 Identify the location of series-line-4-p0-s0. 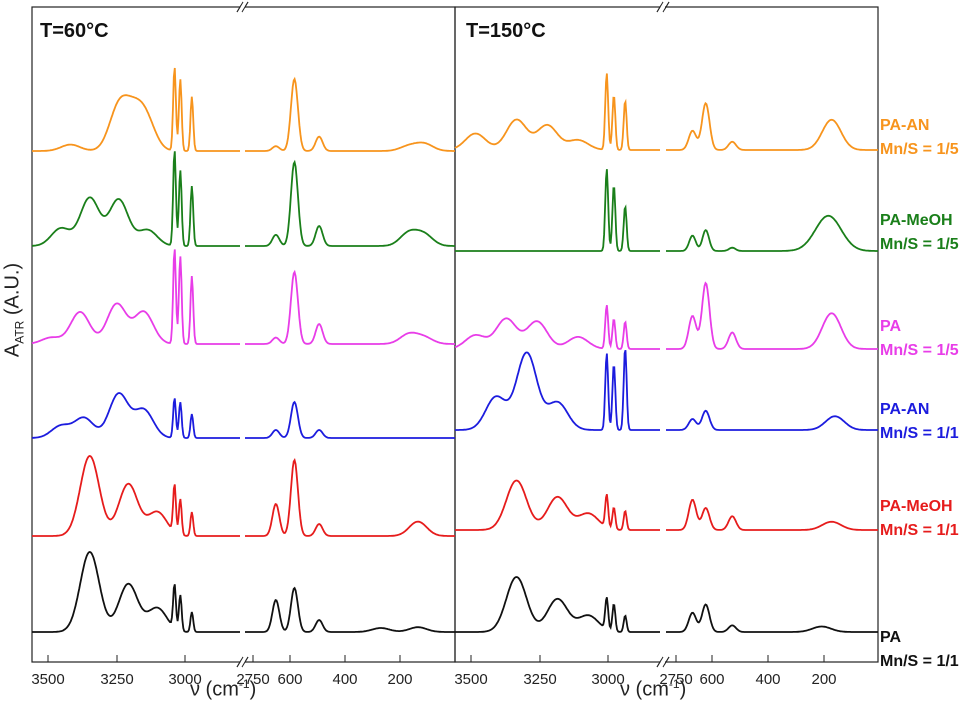
(136, 496).